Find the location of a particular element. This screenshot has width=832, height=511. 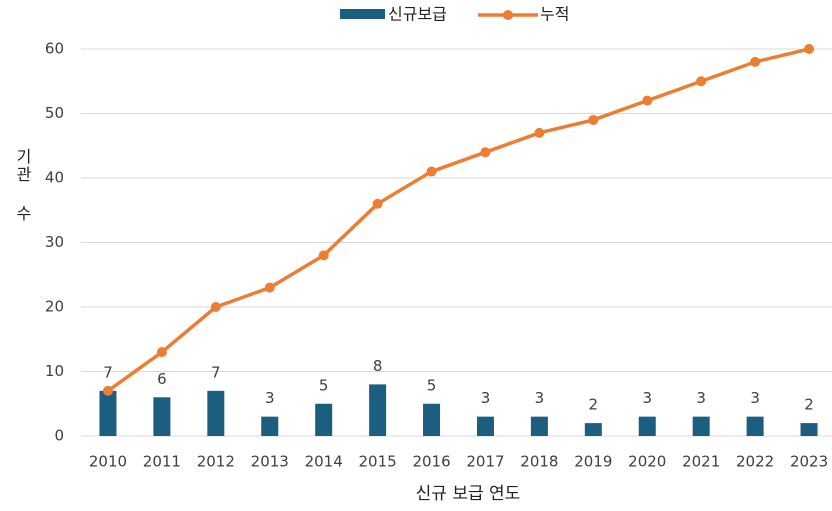

x-axis-title: 신규 보급 연도 is located at coordinates (468, 494).